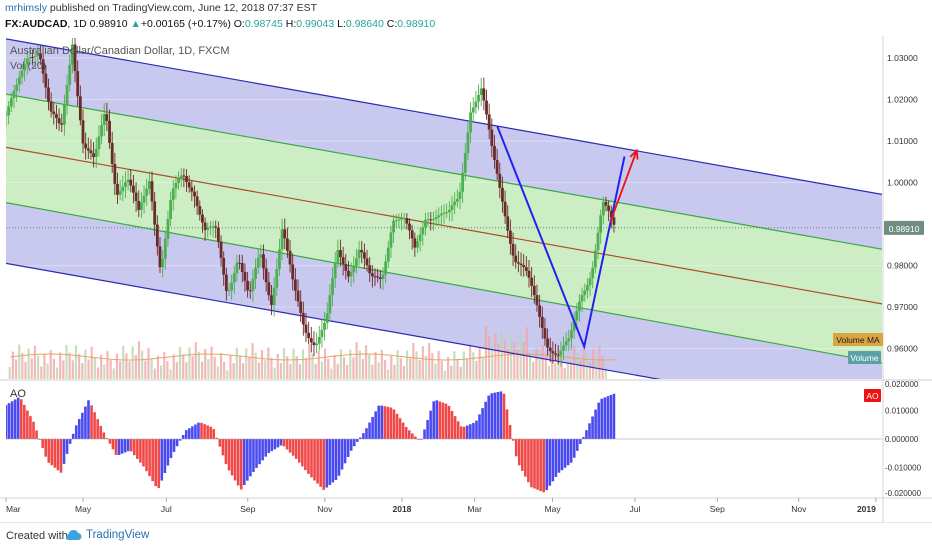 This screenshot has height=551, width=932. I want to click on interval: 1D, so click(80, 24).